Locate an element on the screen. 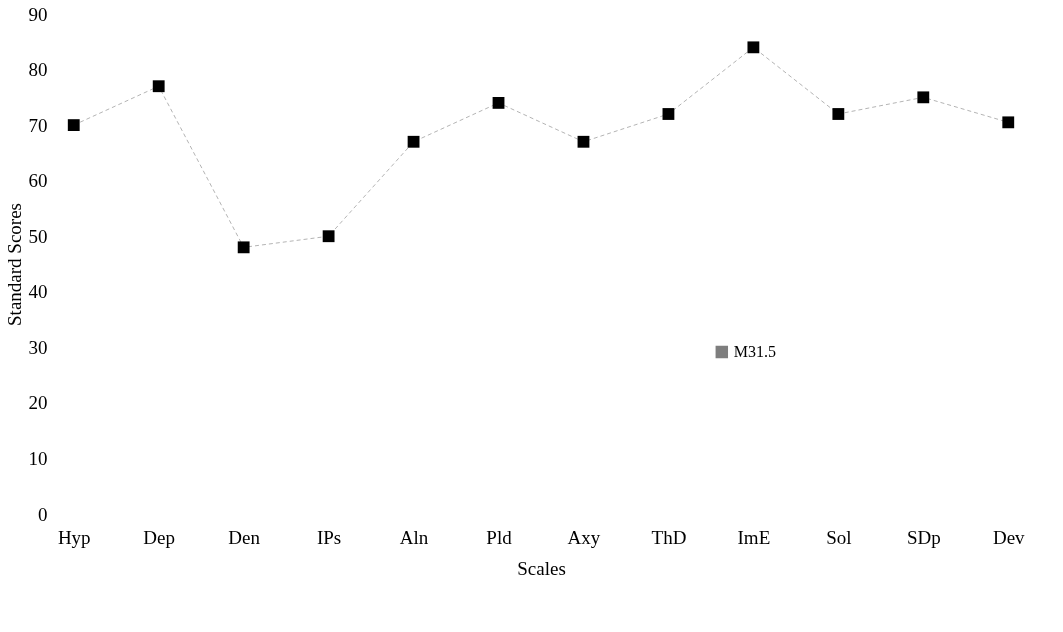 The width and height of the screenshot is (1063, 632). x-tick-label: Dev is located at coordinates (1009, 537).